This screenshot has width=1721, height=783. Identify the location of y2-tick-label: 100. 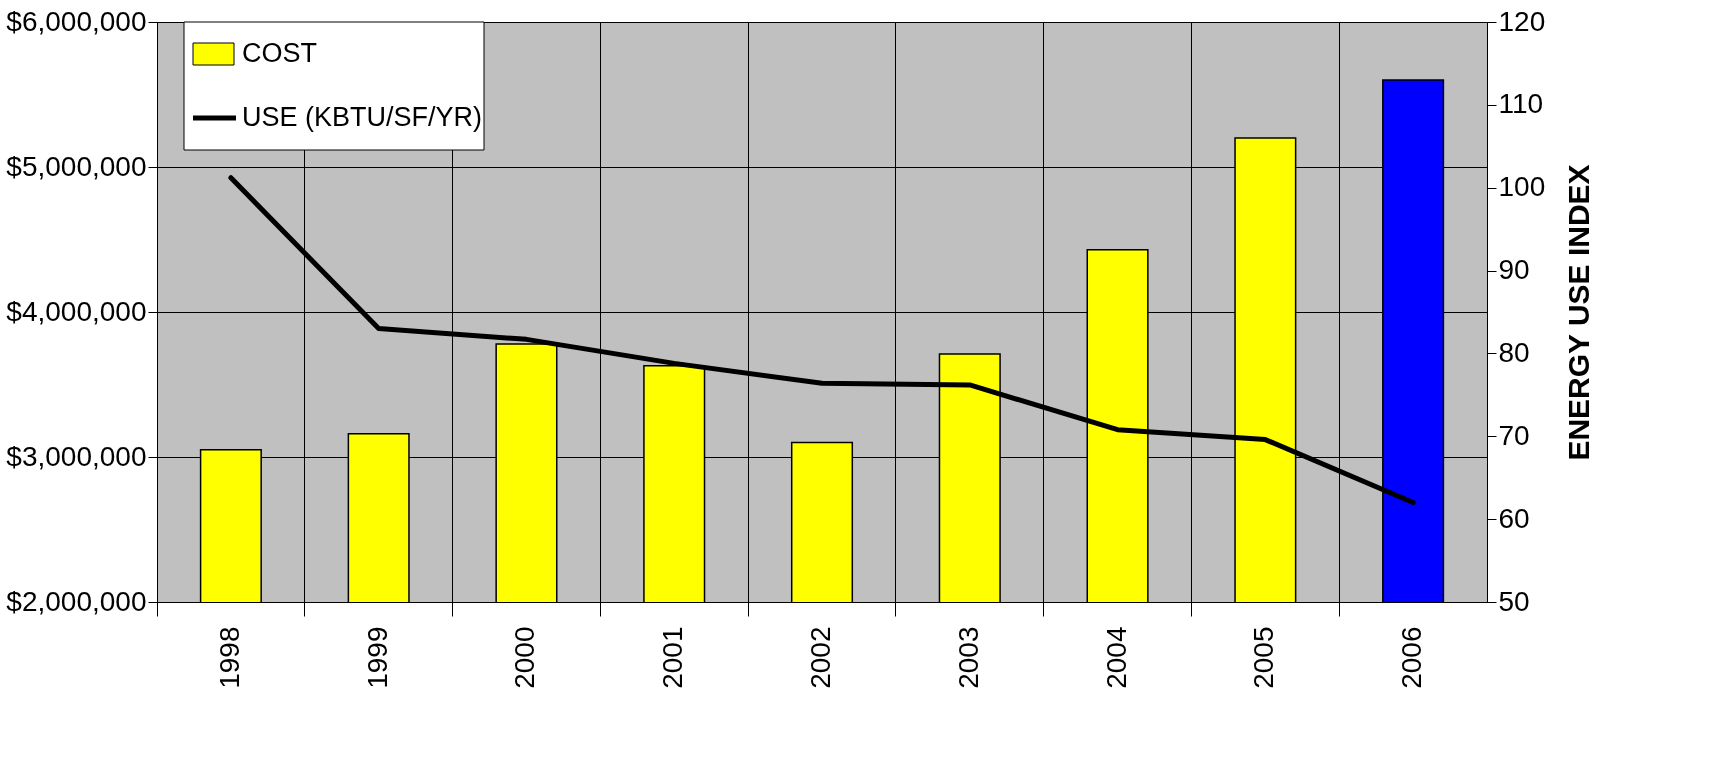
(1522, 187).